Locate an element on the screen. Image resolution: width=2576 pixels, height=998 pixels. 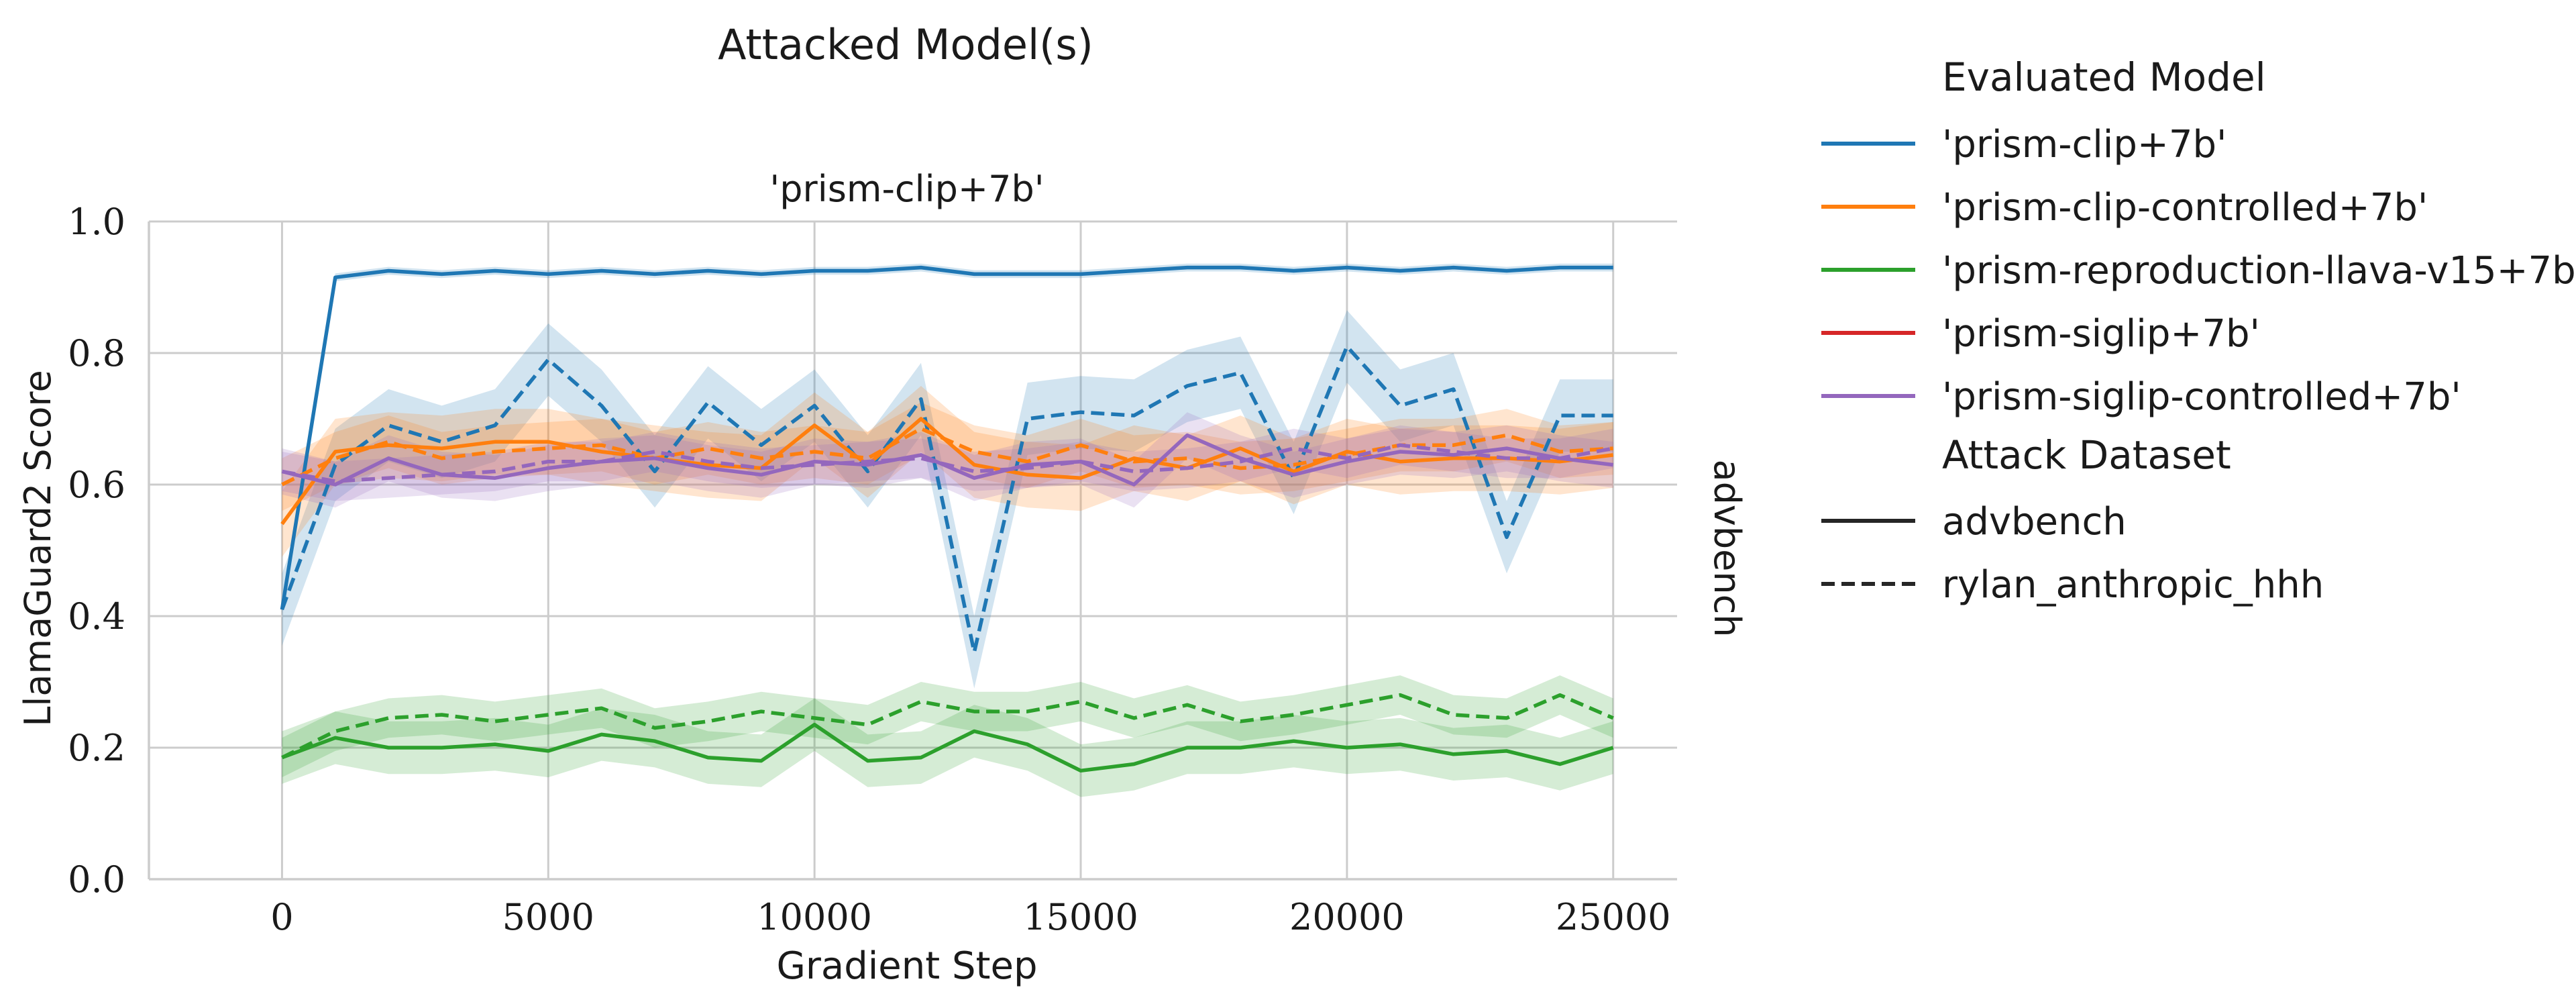
y-tick-label: 0.0 is located at coordinates (96, 879).